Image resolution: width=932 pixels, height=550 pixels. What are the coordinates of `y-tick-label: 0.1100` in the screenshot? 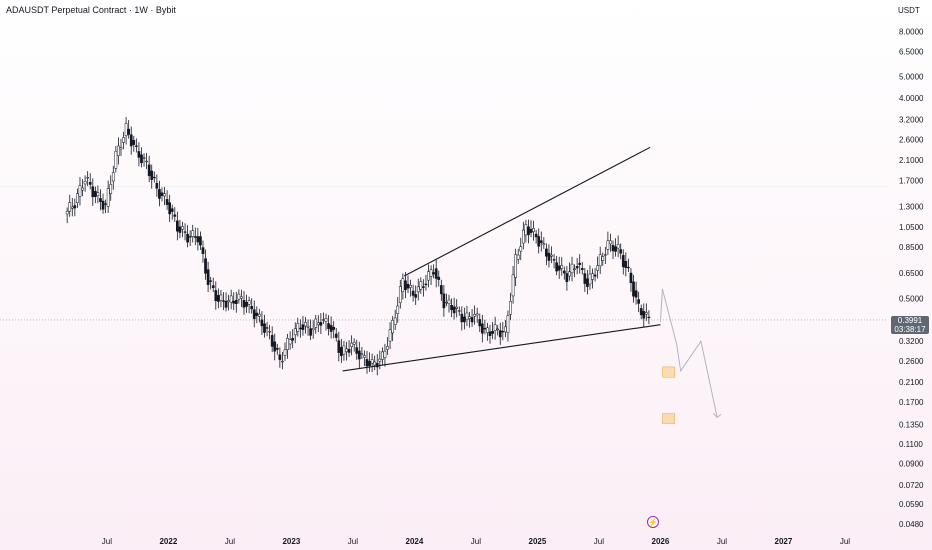 It's located at (911, 444).